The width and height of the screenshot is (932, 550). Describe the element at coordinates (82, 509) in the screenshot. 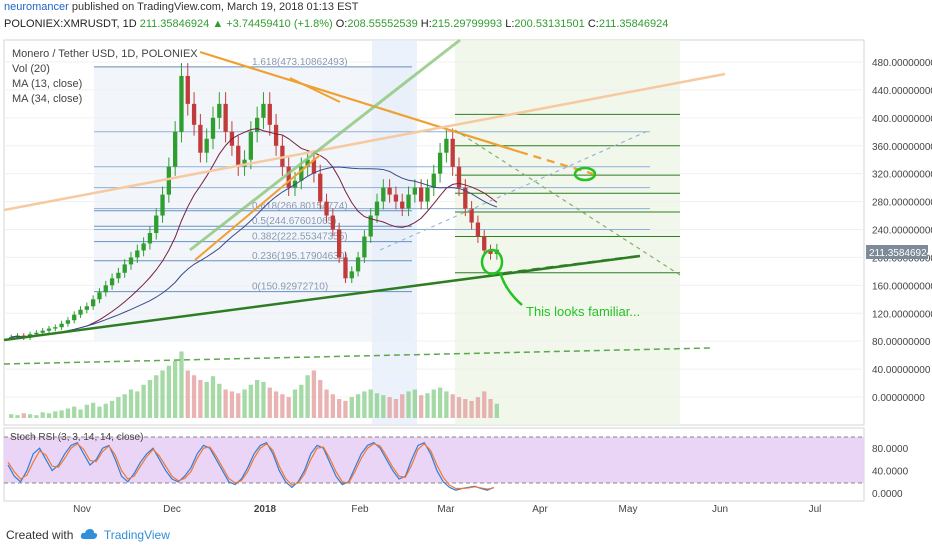

I see `time-tick-label: Nov` at that location.